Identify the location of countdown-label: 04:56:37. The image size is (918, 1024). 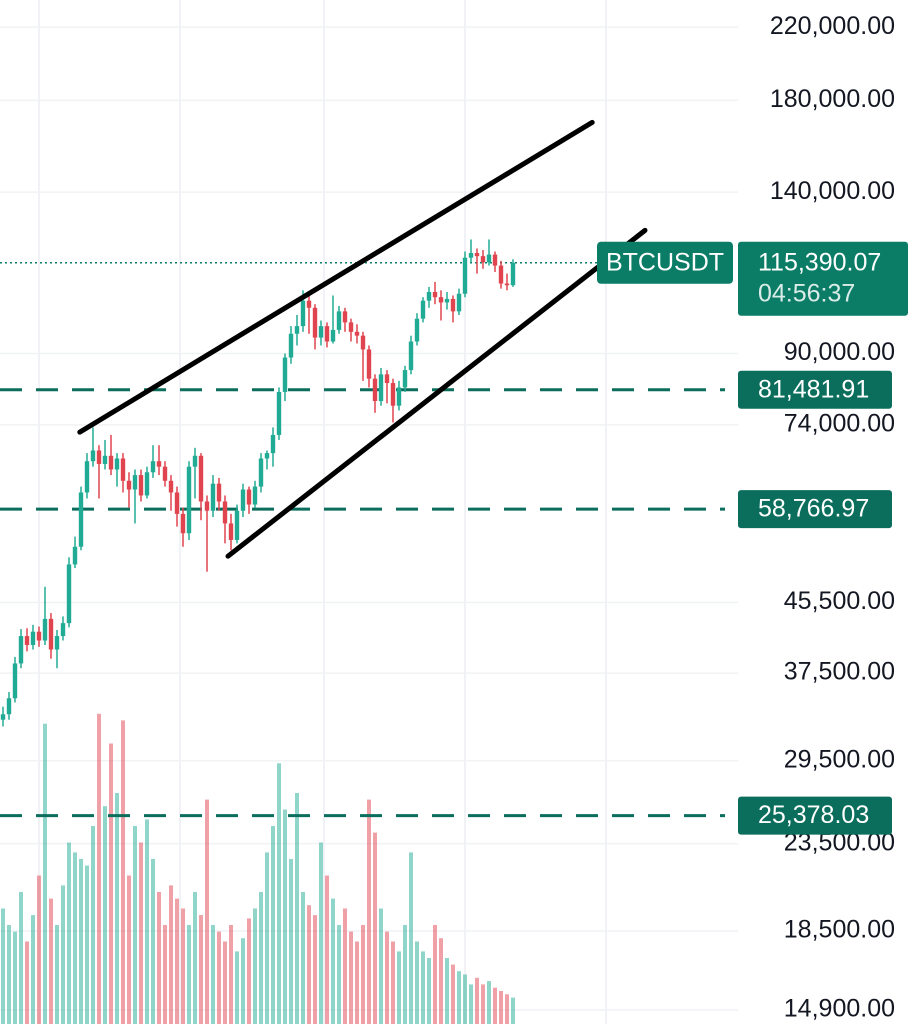
(806, 293).